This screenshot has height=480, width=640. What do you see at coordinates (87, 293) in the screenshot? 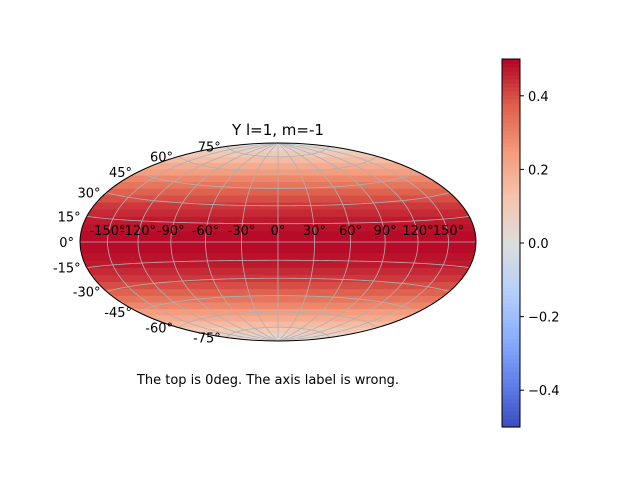
I see `latitude-tick-label: -30°` at bounding box center [87, 293].